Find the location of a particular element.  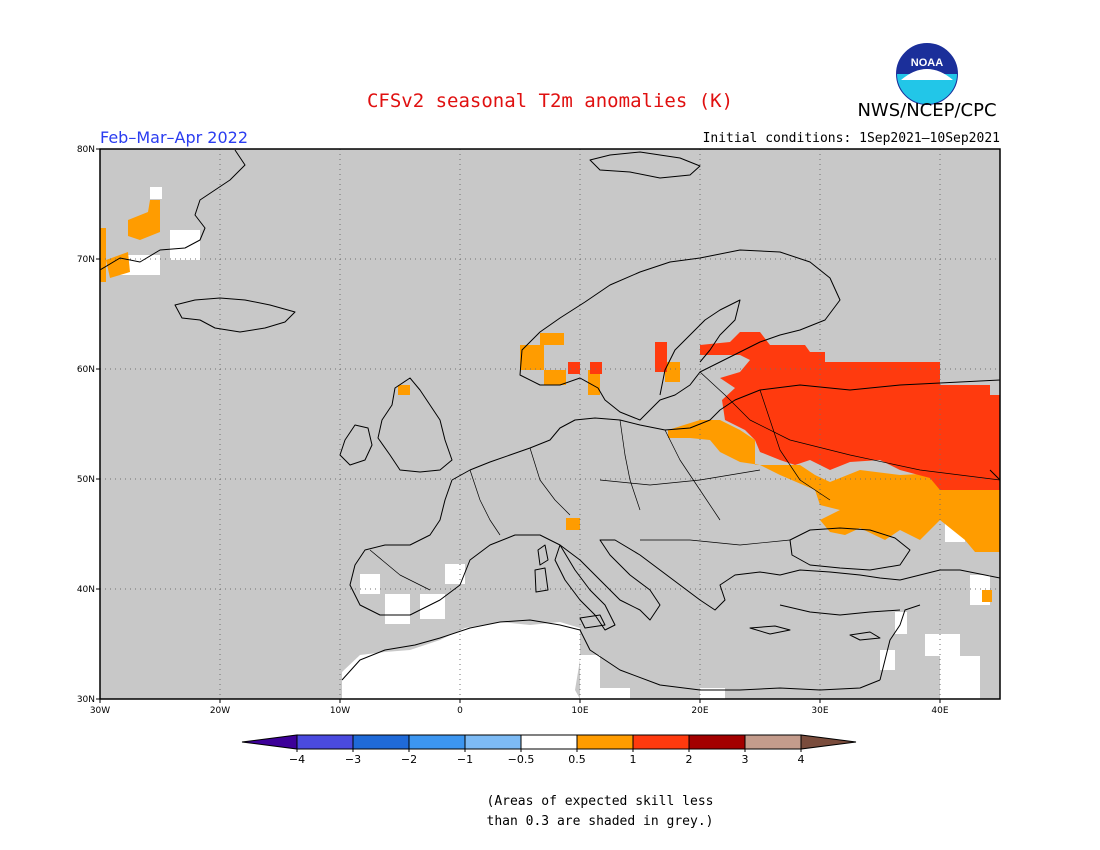

lon-tick-label: 20E is located at coordinates (699, 711).